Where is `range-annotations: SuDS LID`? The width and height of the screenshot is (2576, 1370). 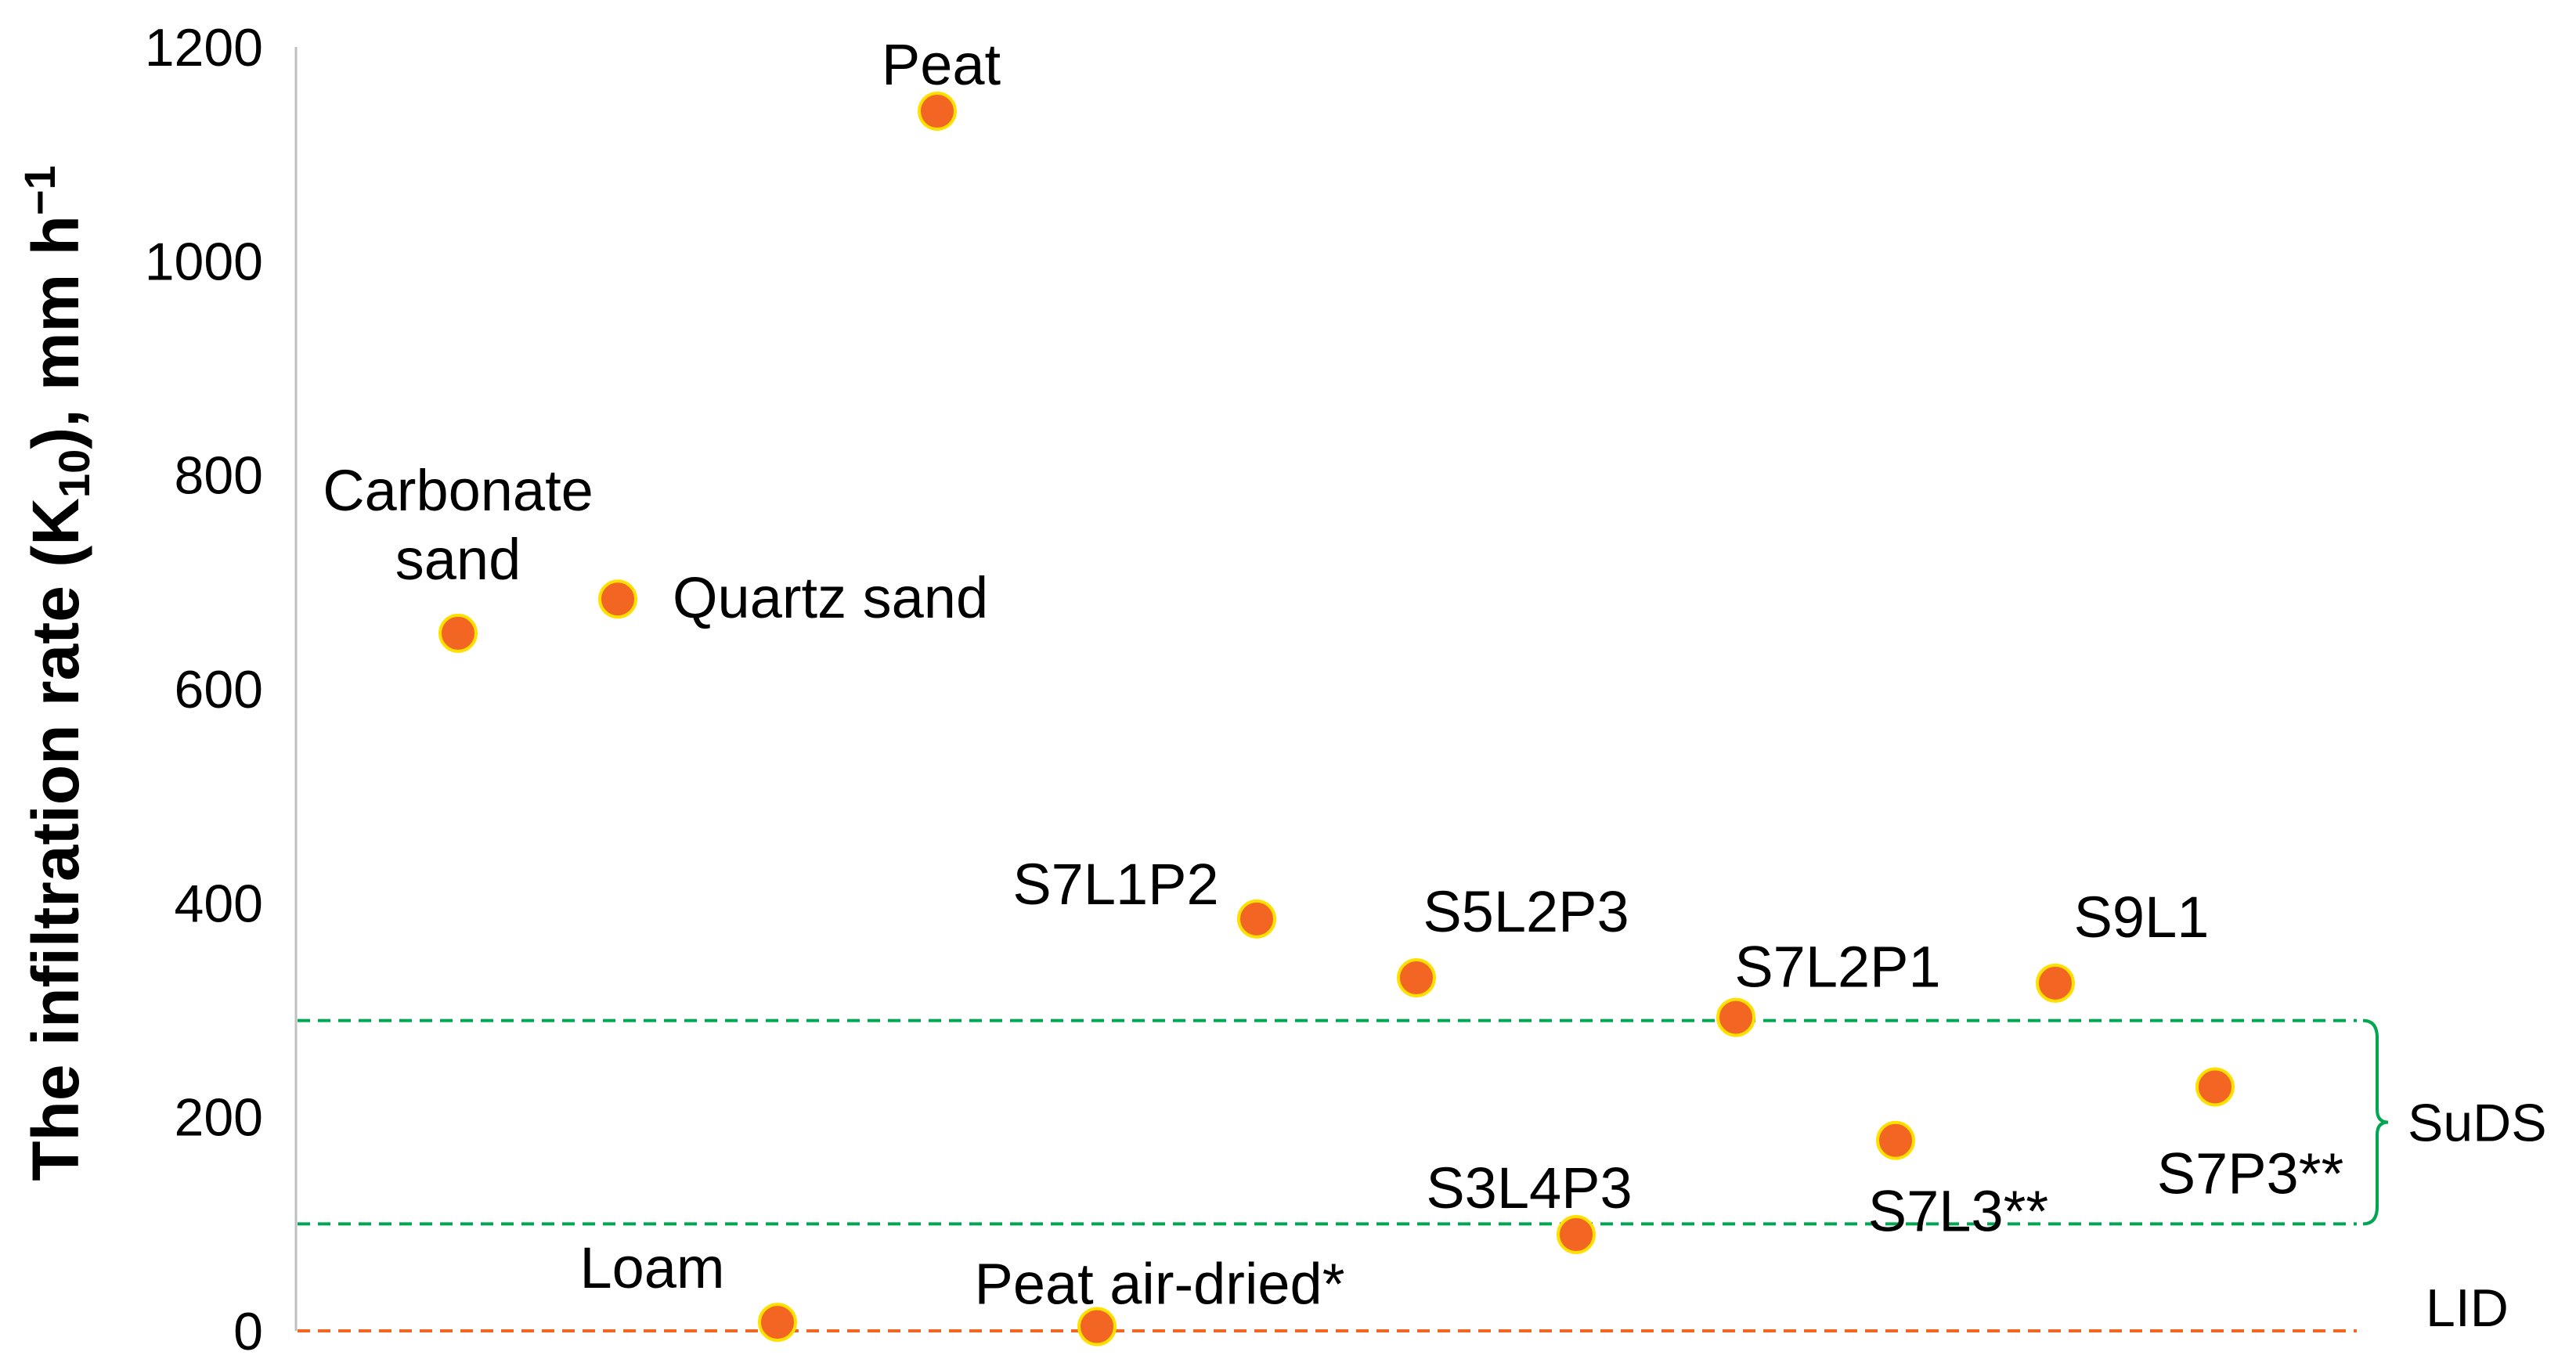 range-annotations: SuDS LID is located at coordinates (2454, 1178).